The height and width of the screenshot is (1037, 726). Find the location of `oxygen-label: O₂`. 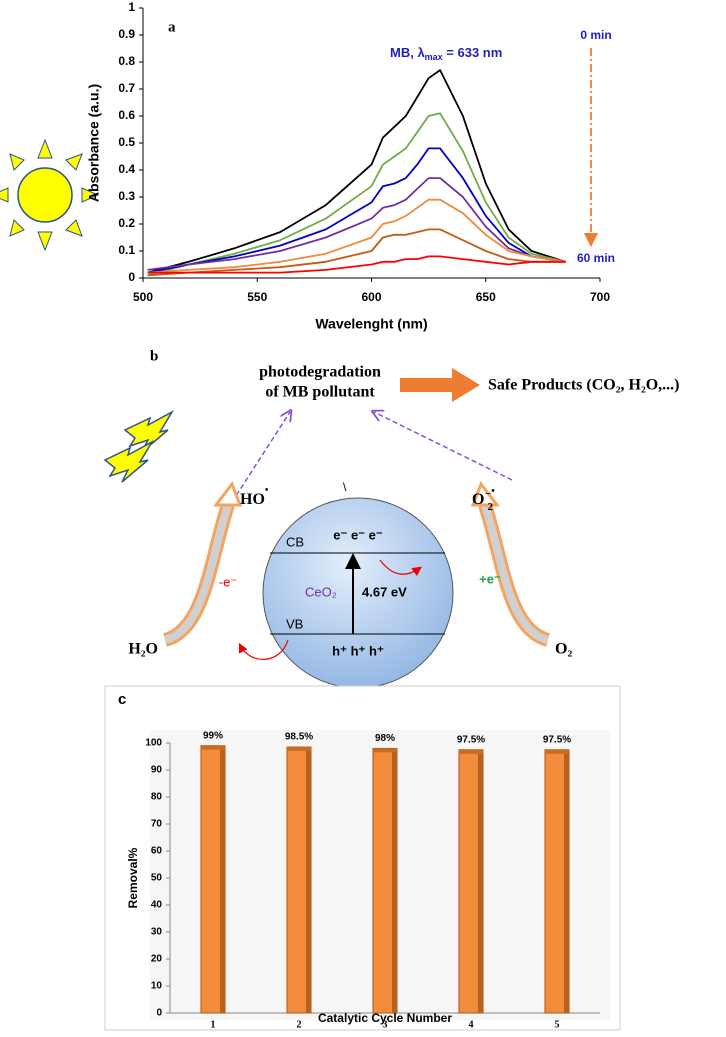

oxygen-label: O₂ is located at coordinates (563, 649).